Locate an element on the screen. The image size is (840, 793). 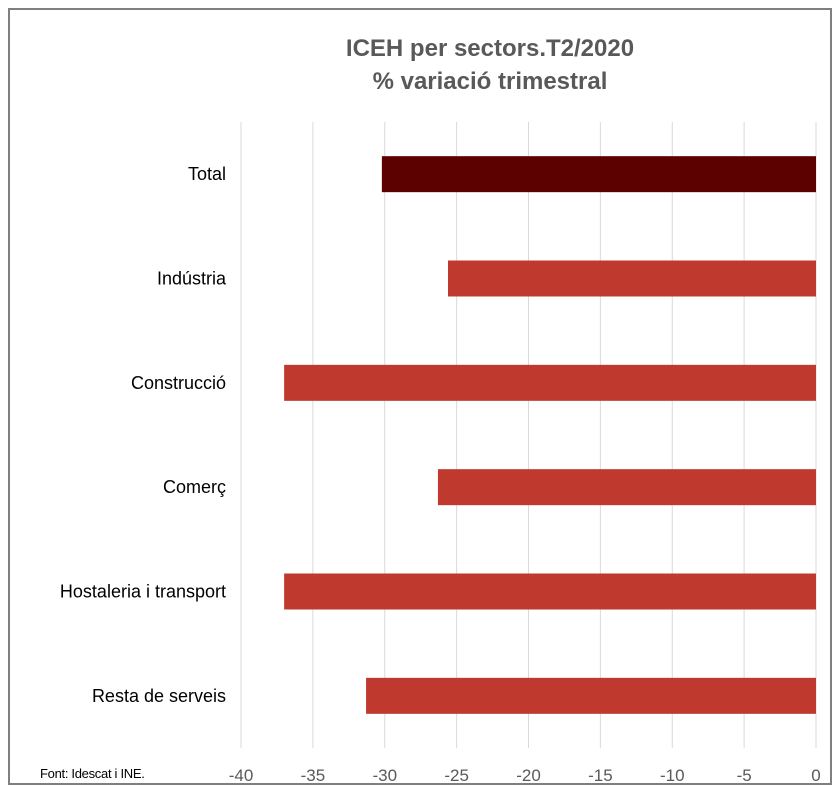
category-label: Resta de serveis is located at coordinates (159, 696).